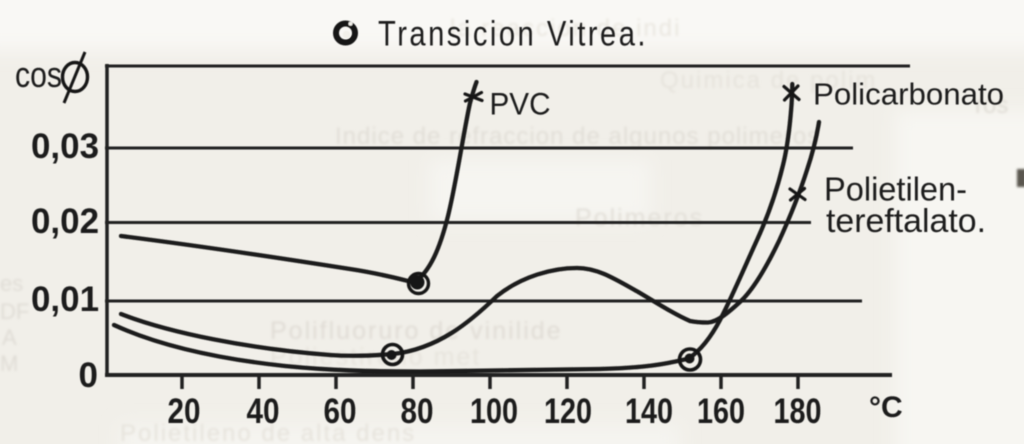  Describe the element at coordinates (768, 80) in the screenshot. I see `svg-text: Quimica de polim` at that location.